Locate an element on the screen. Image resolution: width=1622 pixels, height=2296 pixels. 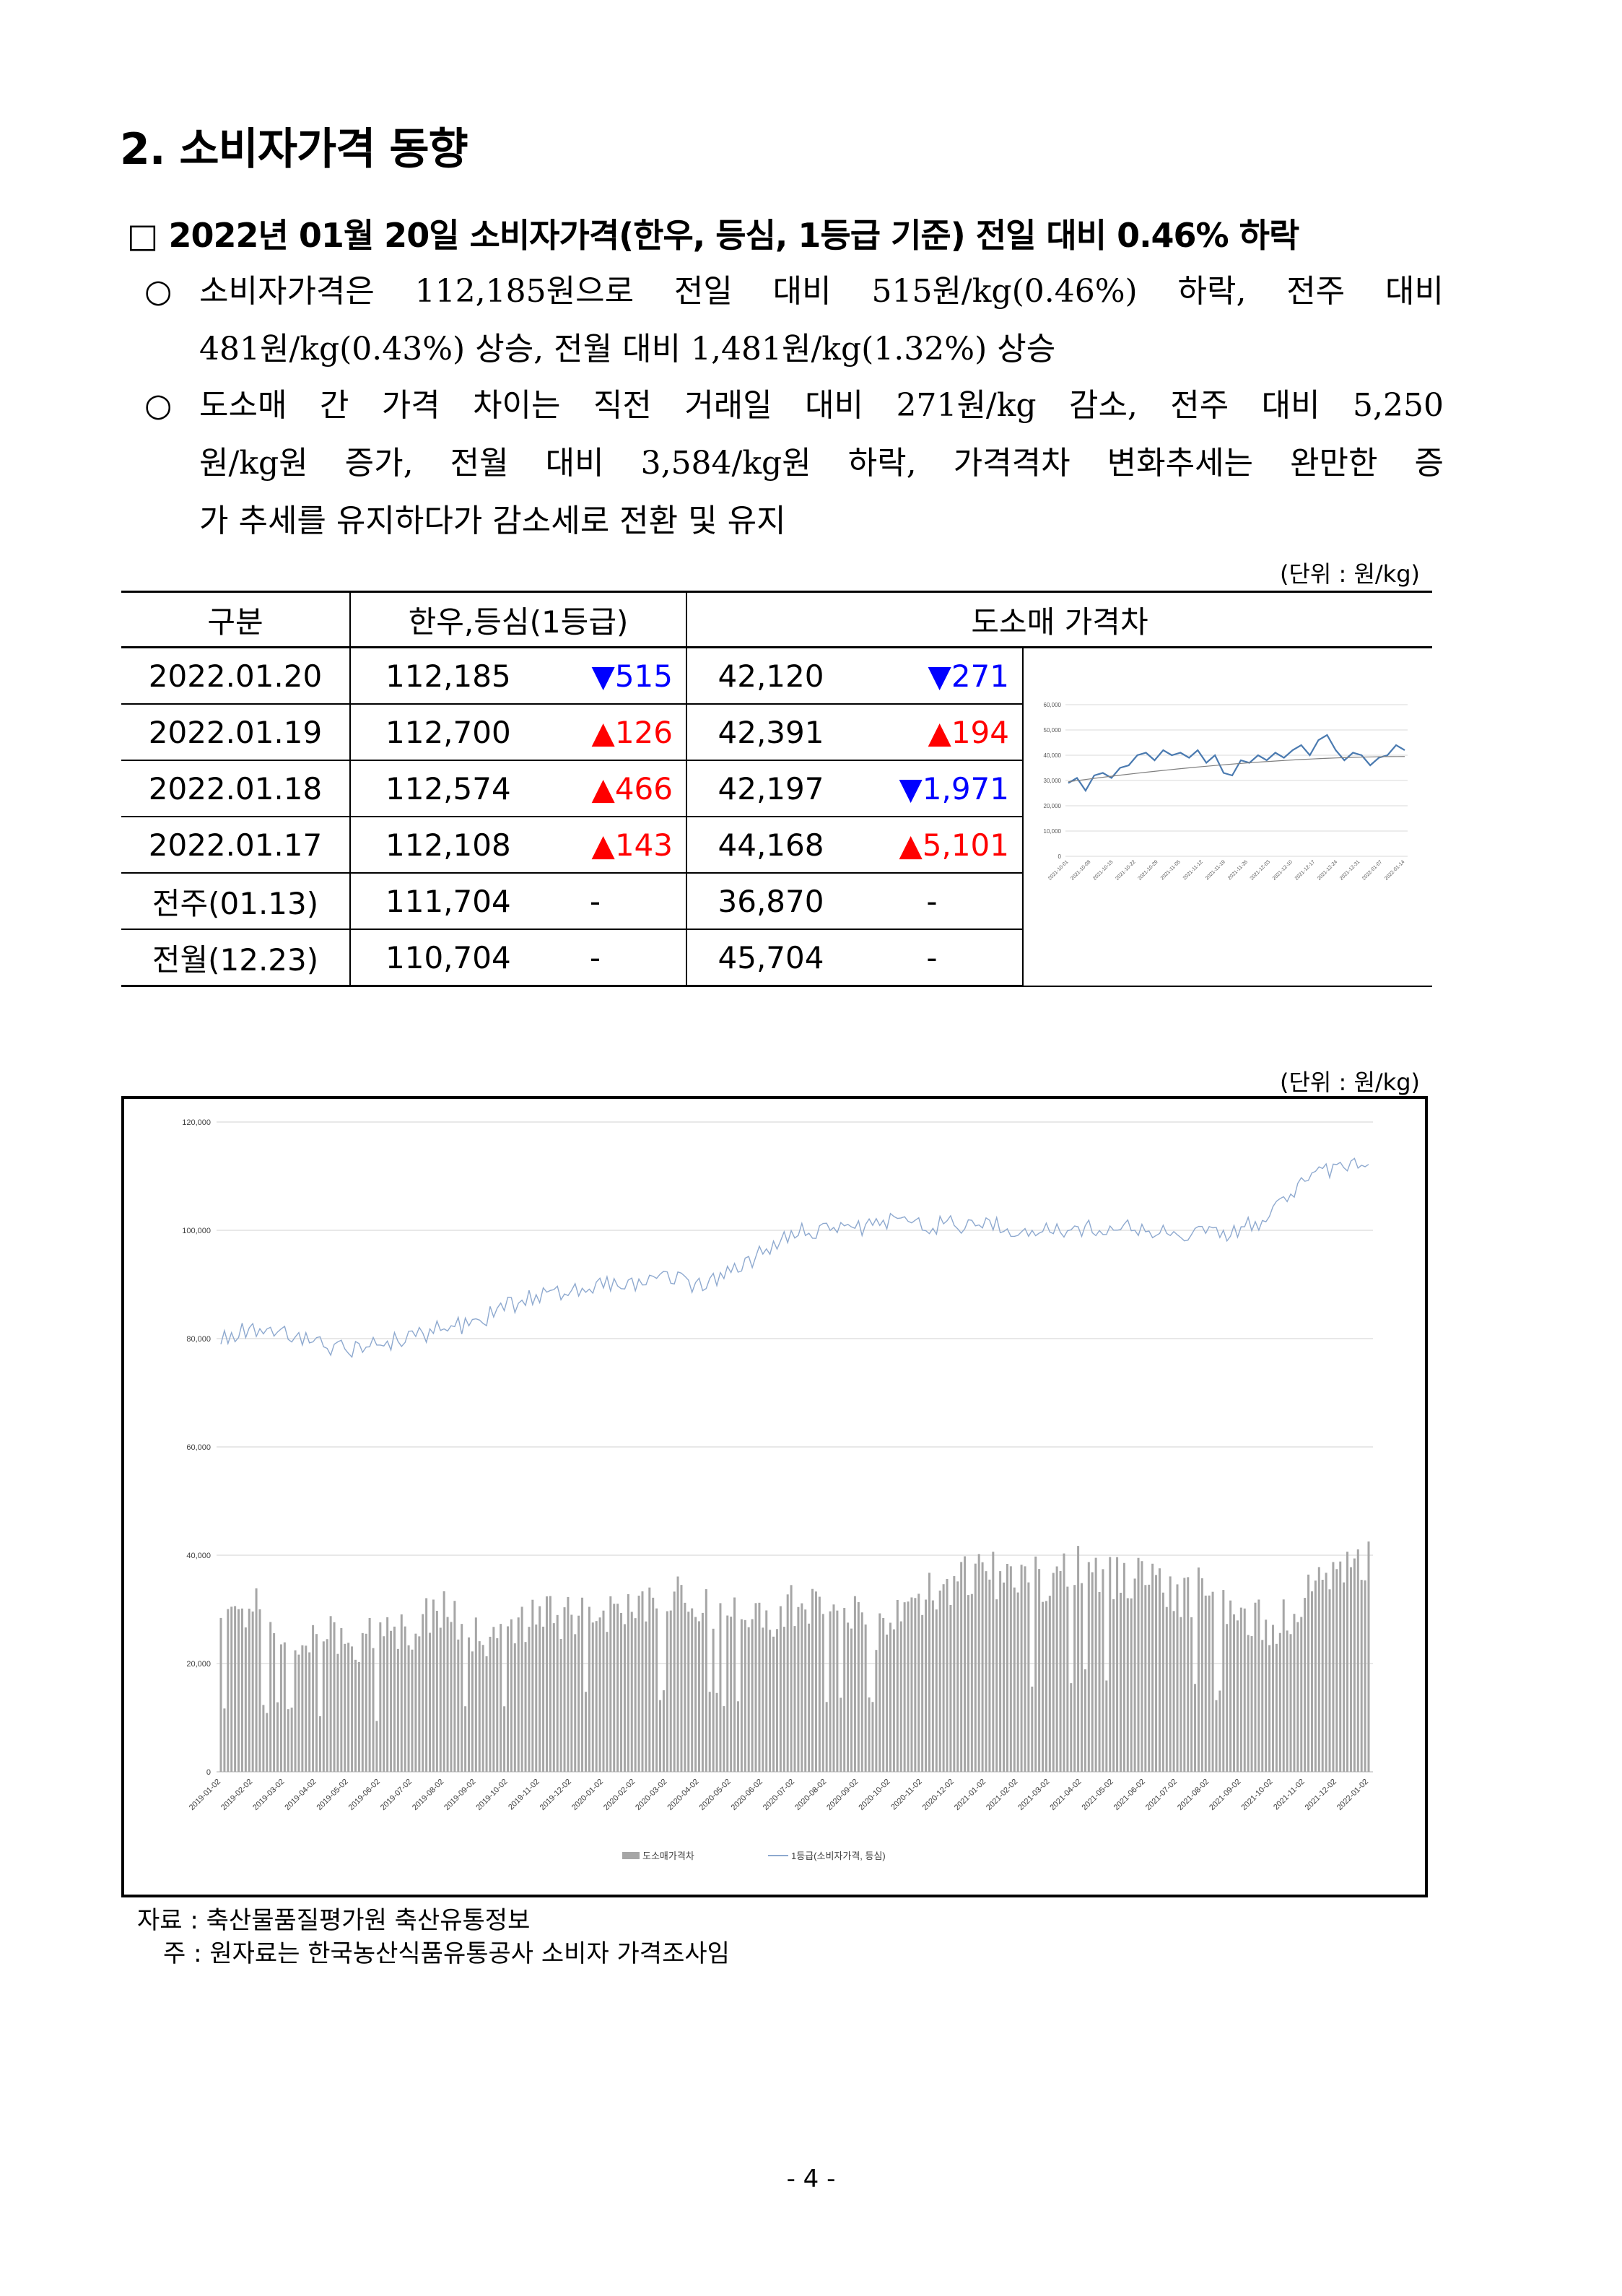
unit-label-chart: (단위 : 원/kg) is located at coordinates (1349, 1082).